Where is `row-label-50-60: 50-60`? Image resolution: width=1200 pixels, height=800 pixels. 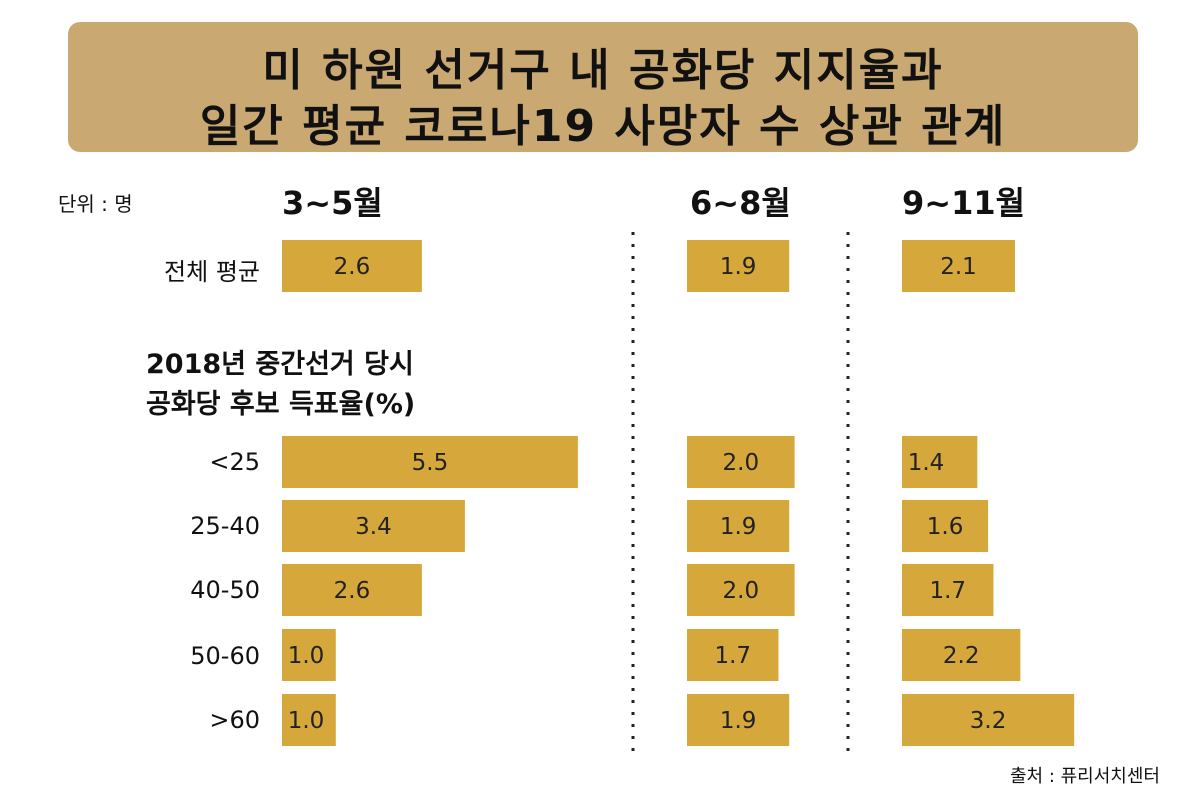 row-label-50-60: 50-60 is located at coordinates (225, 656).